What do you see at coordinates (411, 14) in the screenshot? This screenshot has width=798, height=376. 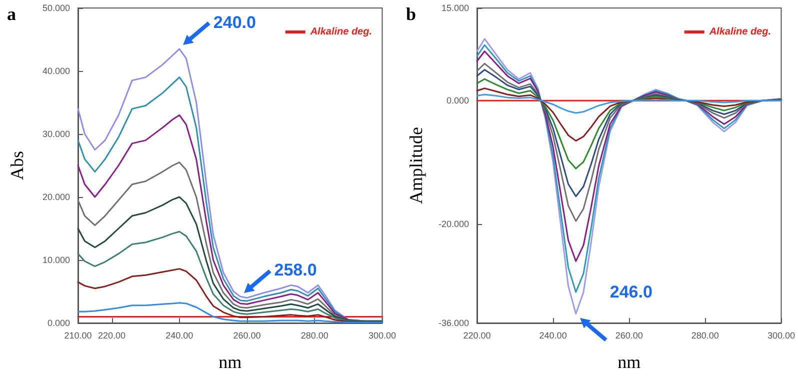 I see `chart-title: b` at bounding box center [411, 14].